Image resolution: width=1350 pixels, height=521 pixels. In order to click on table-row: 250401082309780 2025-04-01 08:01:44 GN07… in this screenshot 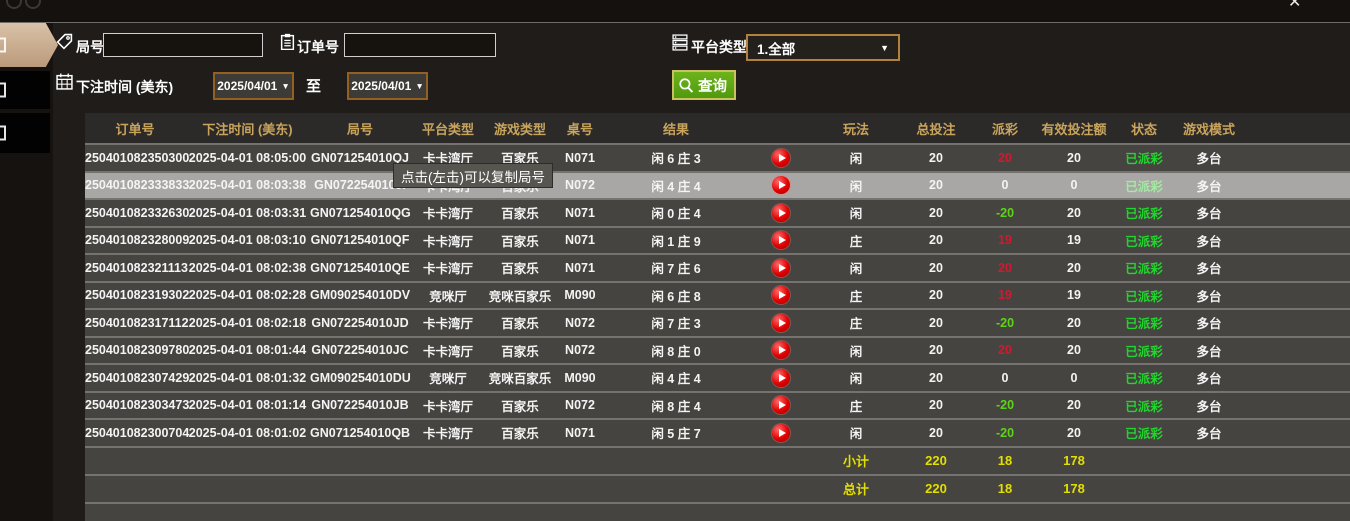, I will do `click(717, 351)`.